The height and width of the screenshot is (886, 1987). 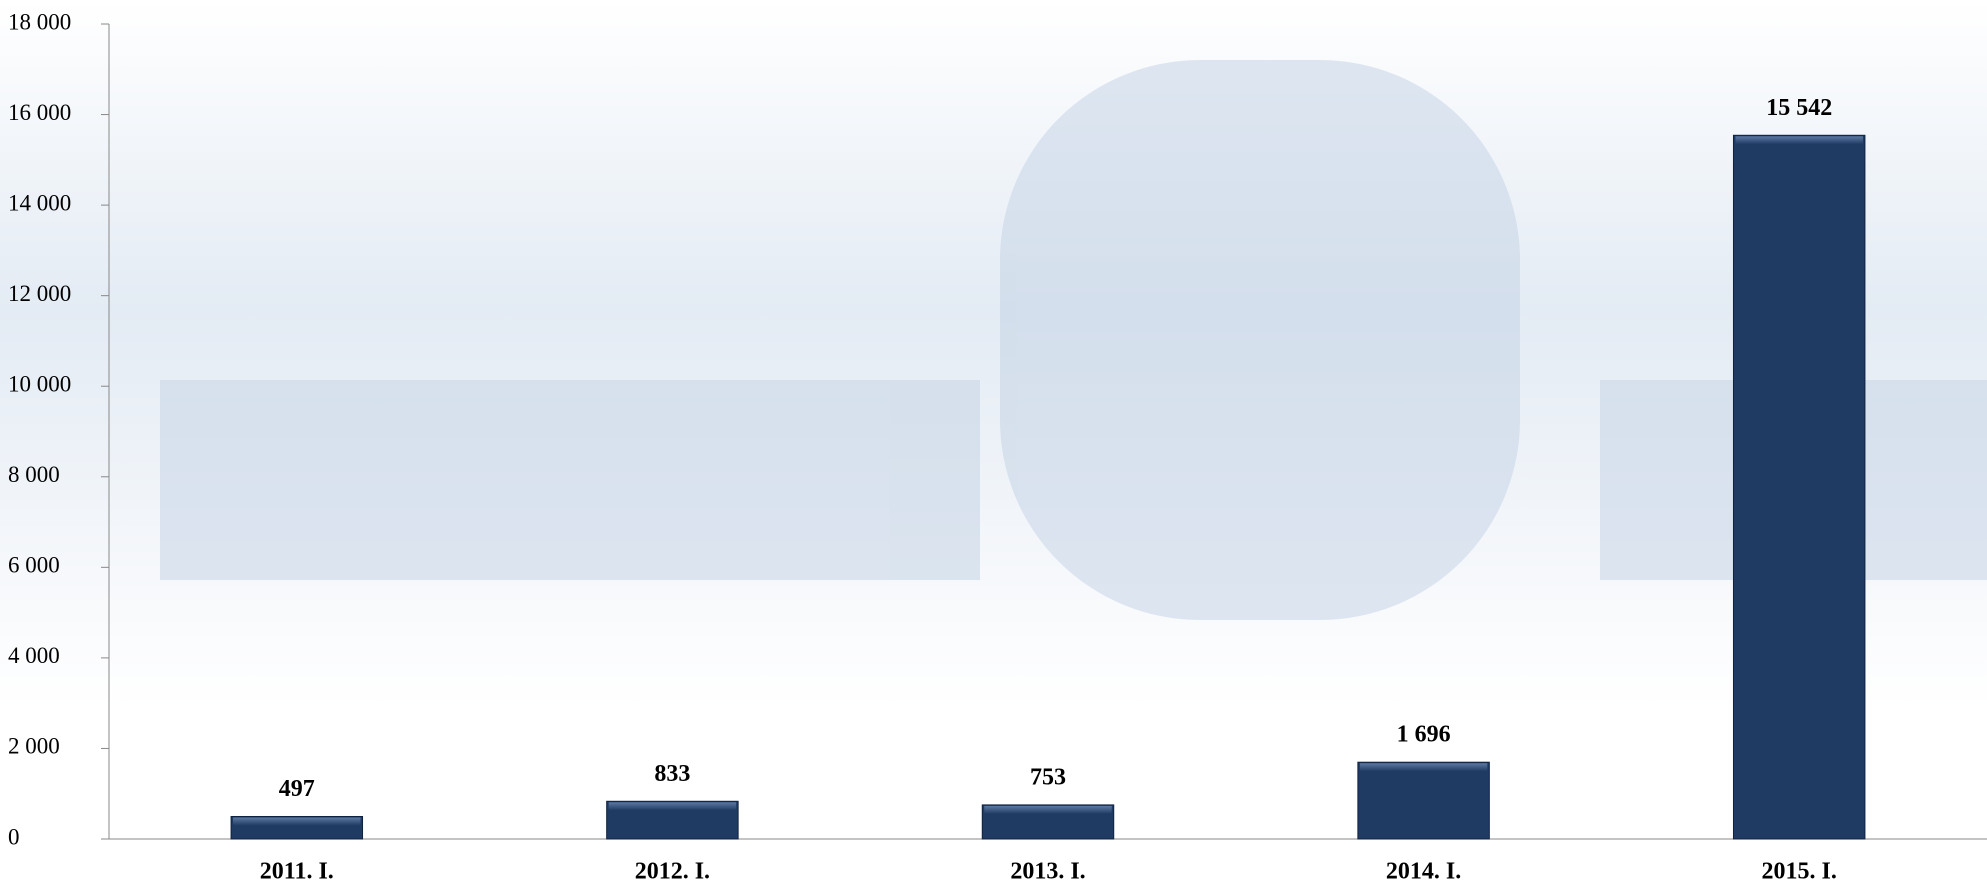 What do you see at coordinates (39, 384) in the screenshot?
I see `y-tick-label: 10 000` at bounding box center [39, 384].